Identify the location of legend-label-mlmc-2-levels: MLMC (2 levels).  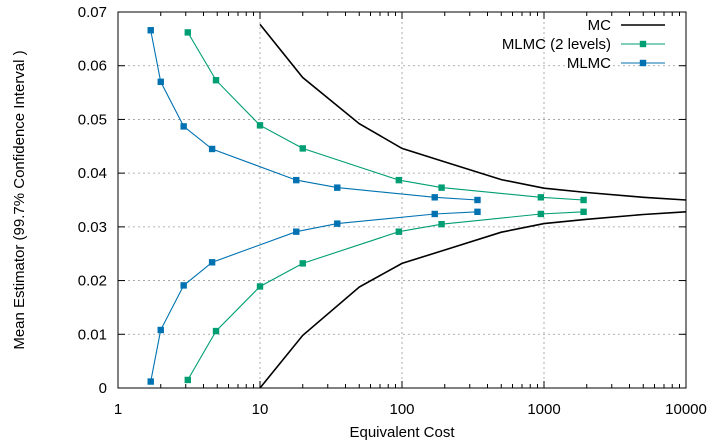
(556, 44).